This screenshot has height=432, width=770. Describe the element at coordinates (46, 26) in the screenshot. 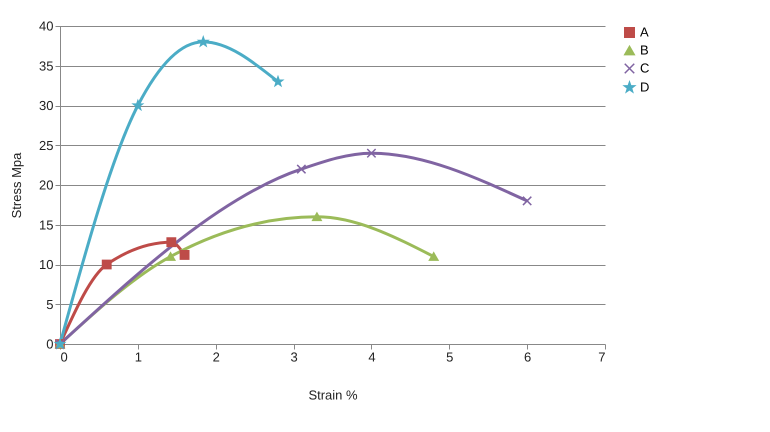

I see `y-tick-label: 40` at that location.